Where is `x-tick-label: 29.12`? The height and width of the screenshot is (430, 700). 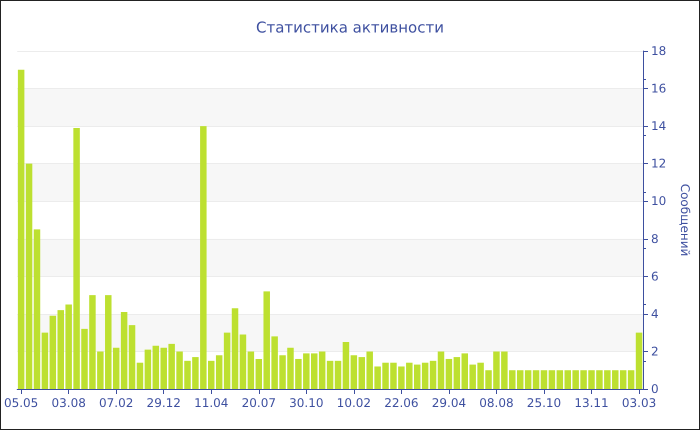
x-tick-label: 29.12 is located at coordinates (163, 403).